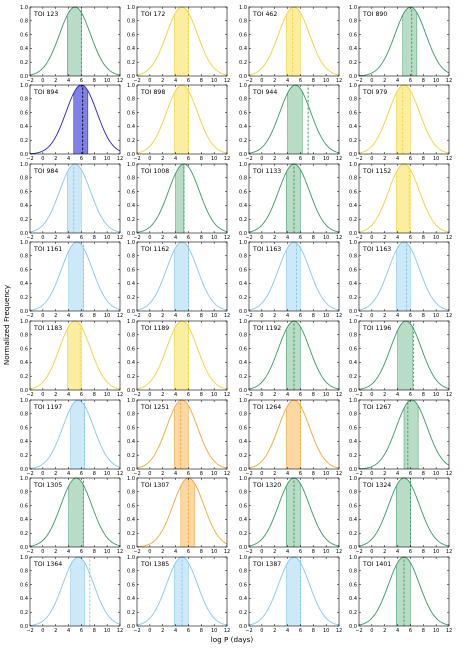 The width and height of the screenshot is (463, 649). I want to click on panel: −2 0 2 4 6 8 10 12 0.0 0.2 0.4 0.6 0.8 1.0 TOI 1197, so click(71, 437).